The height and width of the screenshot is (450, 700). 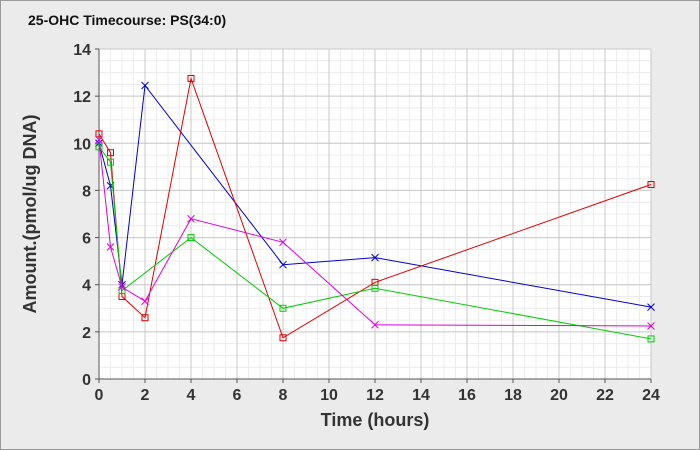 What do you see at coordinates (86, 333) in the screenshot?
I see `y-tick-label: 2` at bounding box center [86, 333].